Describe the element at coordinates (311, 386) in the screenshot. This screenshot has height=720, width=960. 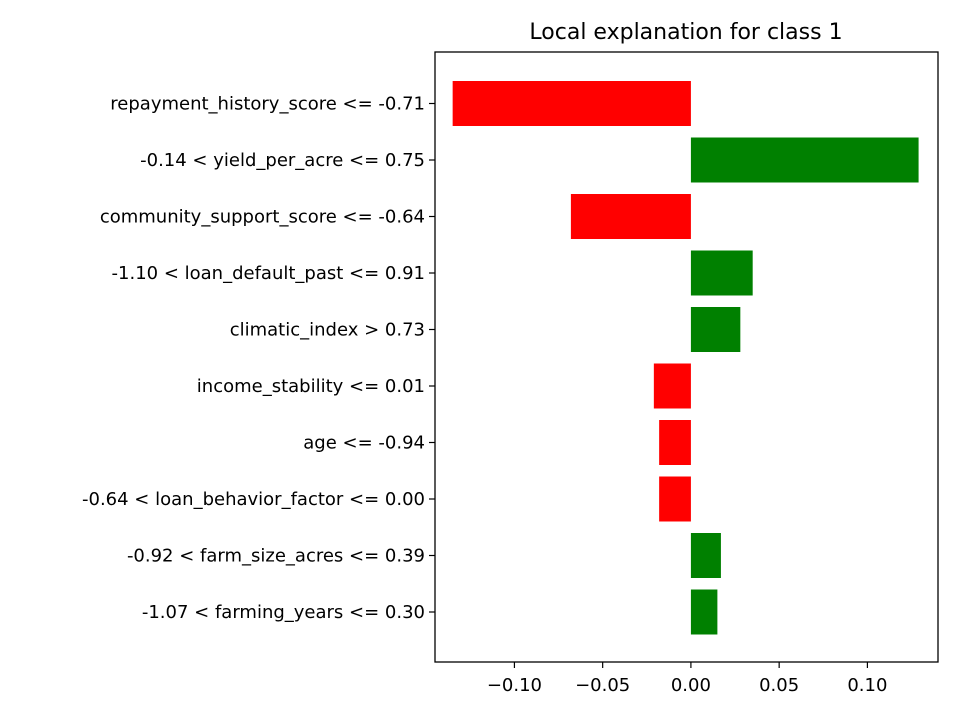
I see `y-tick-label-5: income_stability <= 0.01` at that location.